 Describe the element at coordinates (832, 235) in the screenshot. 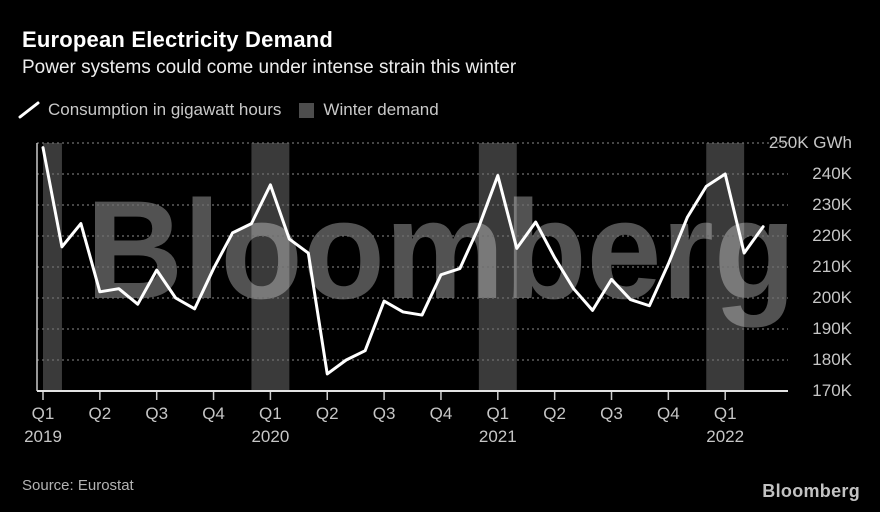

I see `y-axis-label: 220K` at that location.